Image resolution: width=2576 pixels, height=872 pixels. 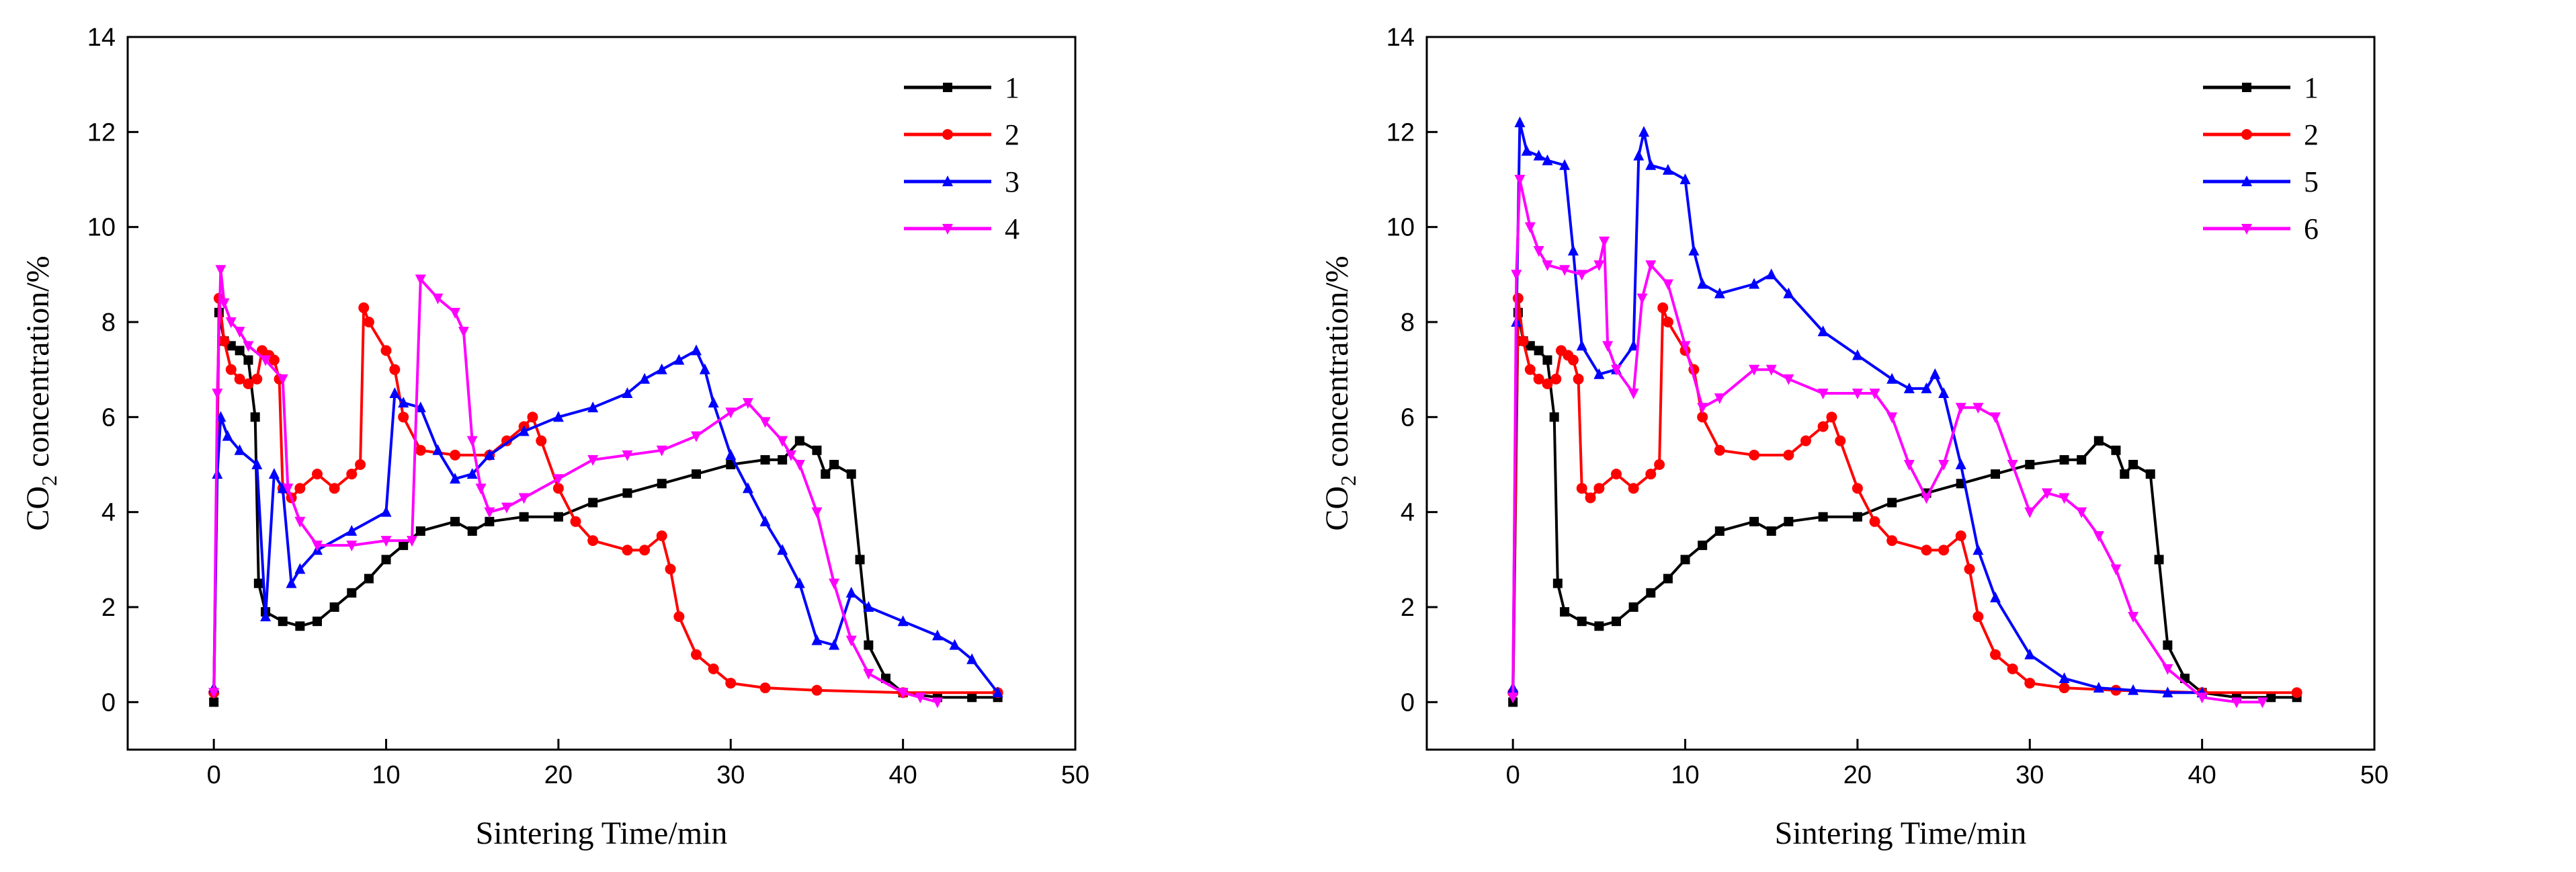 What do you see at coordinates (214, 775) in the screenshot?
I see `x-tick-label: 0` at bounding box center [214, 775].